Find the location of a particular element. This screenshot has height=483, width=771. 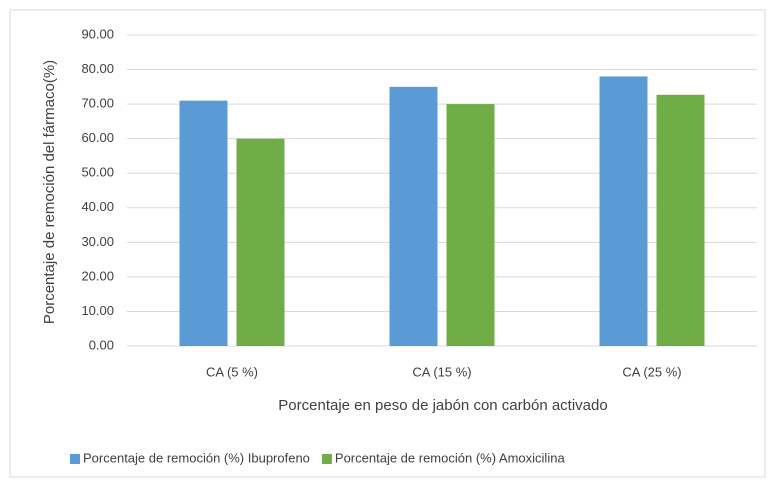

y-tick-label: 10.00 is located at coordinates (97, 310).